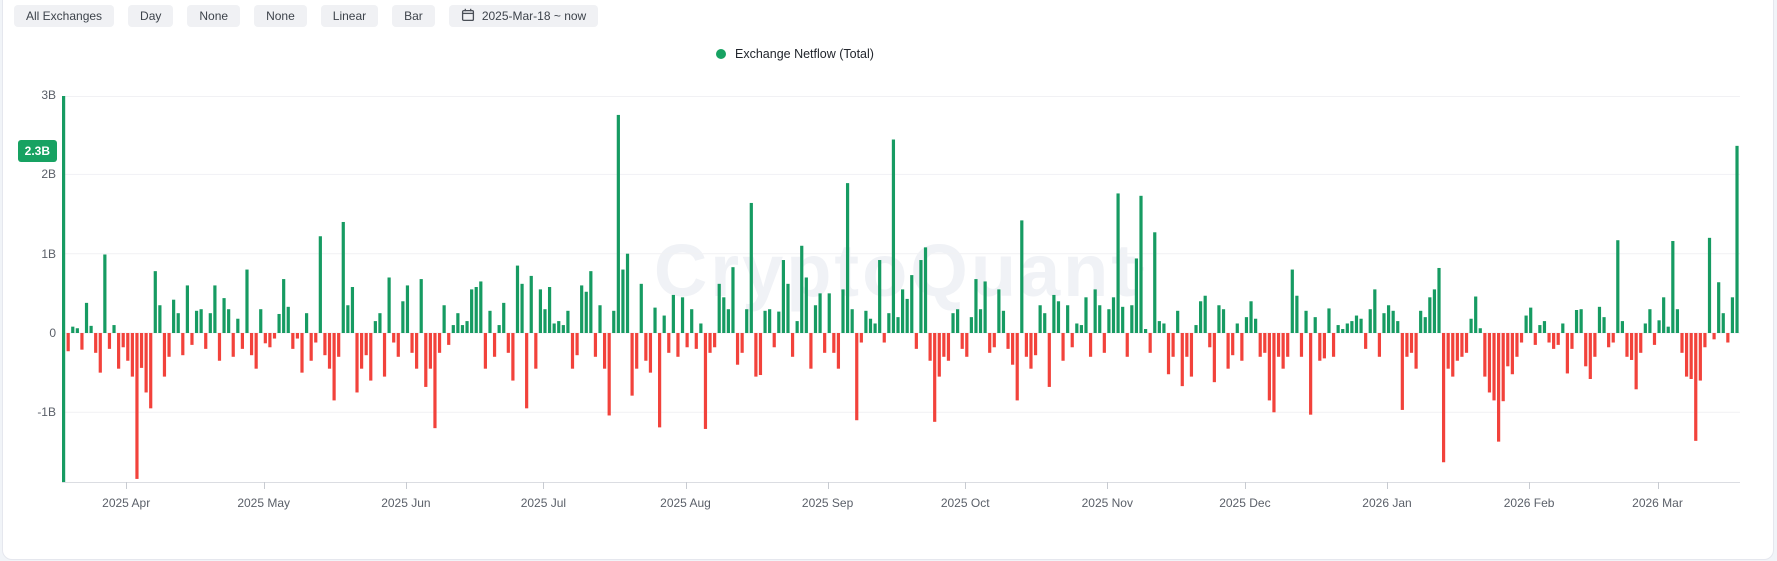  What do you see at coordinates (523, 16) in the screenshot?
I see `date-range-button: 2025-Mar-18 ~ now` at bounding box center [523, 16].